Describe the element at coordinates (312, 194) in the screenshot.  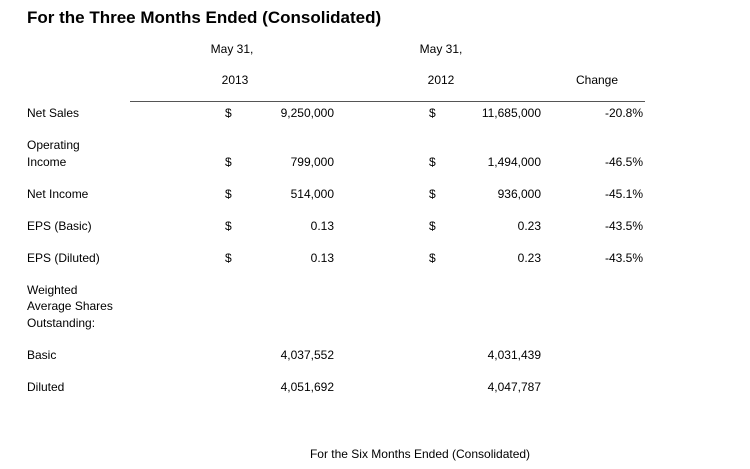
I see `value-2013: 514,000` at that location.